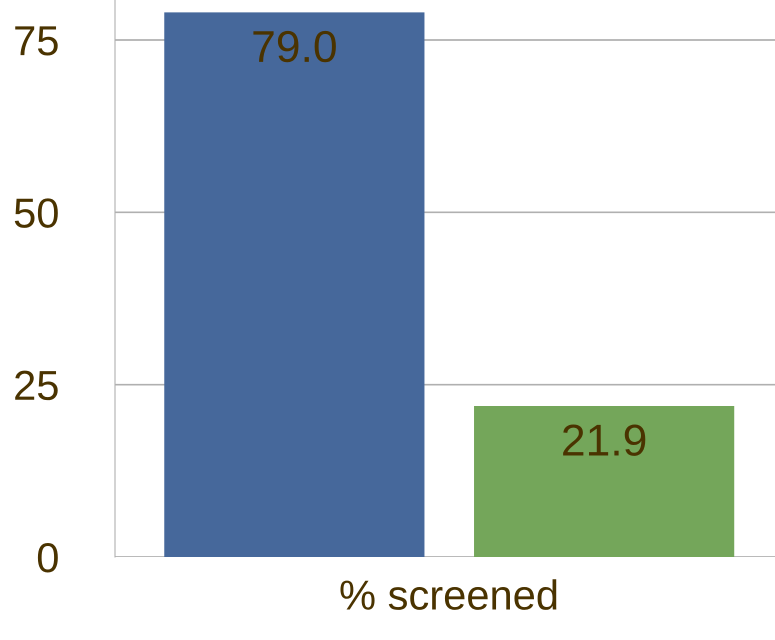 This screenshot has width=775, height=640. What do you see at coordinates (294, 46) in the screenshot?
I see `data-label: 79.0` at bounding box center [294, 46].